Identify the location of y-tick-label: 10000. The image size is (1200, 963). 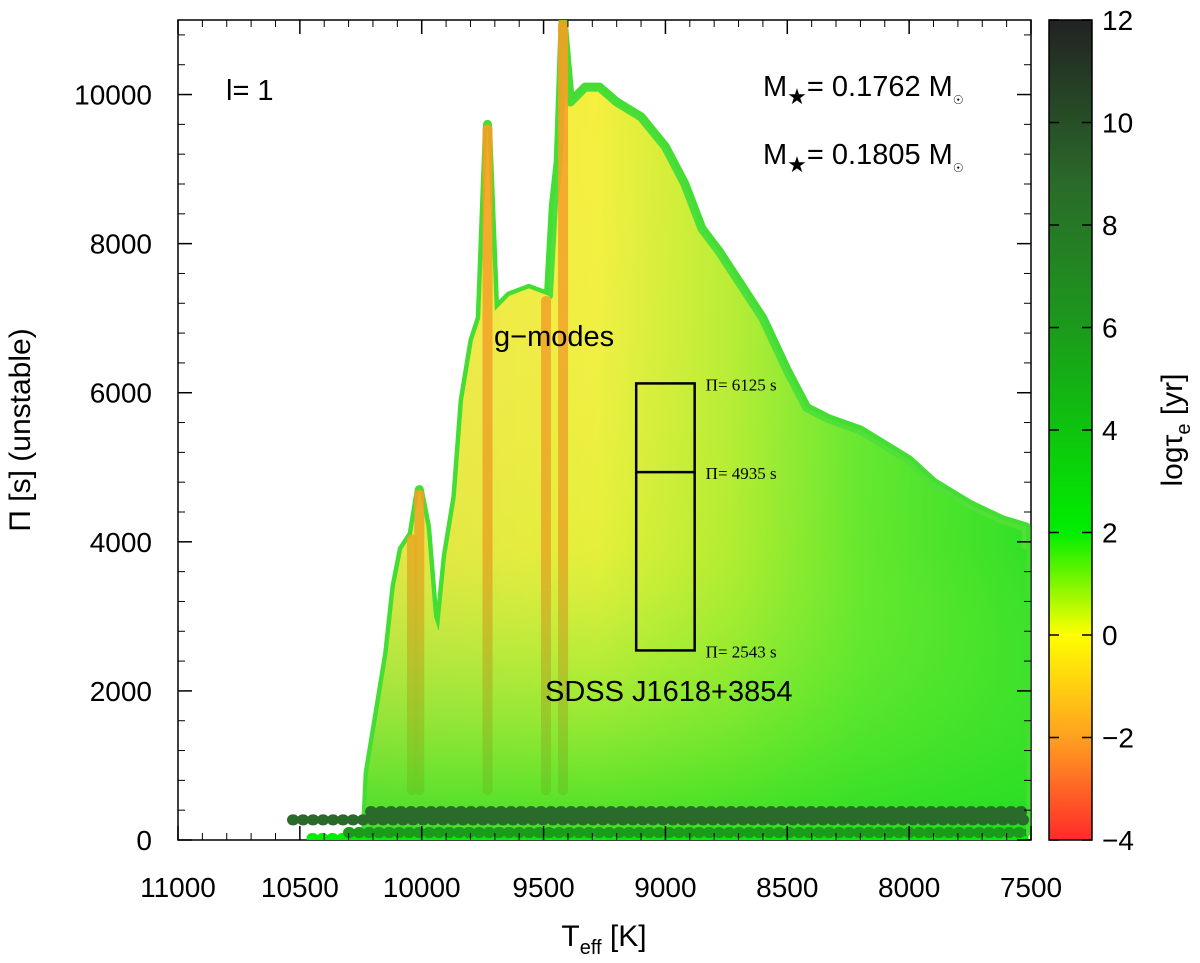
(113, 95).